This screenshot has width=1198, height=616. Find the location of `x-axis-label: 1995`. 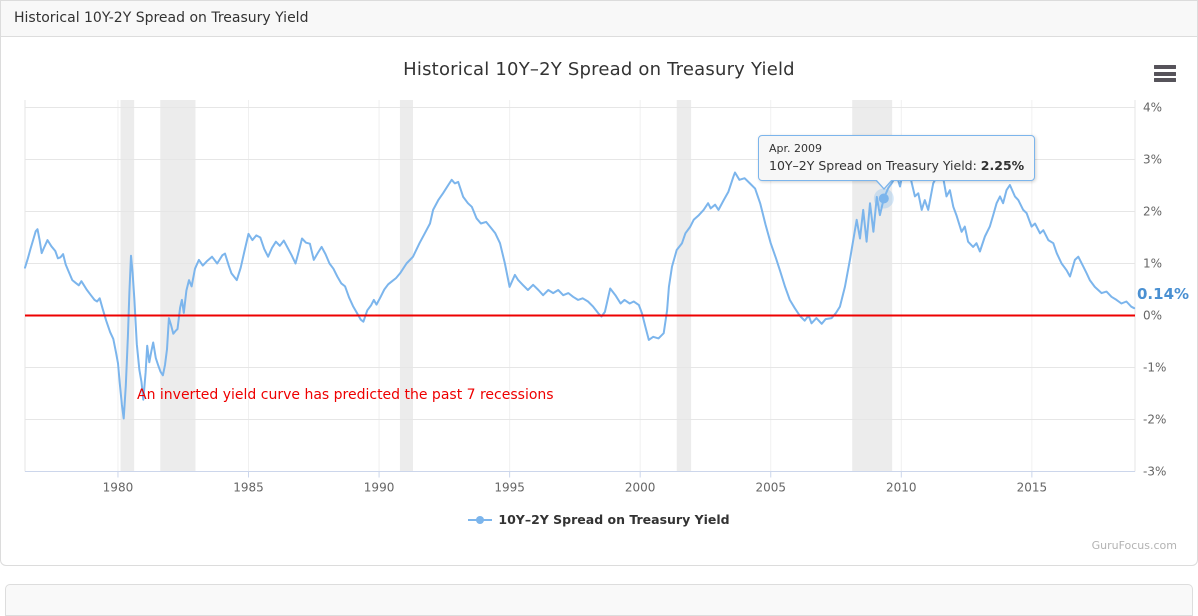

x-axis-label: 1995 is located at coordinates (509, 488).